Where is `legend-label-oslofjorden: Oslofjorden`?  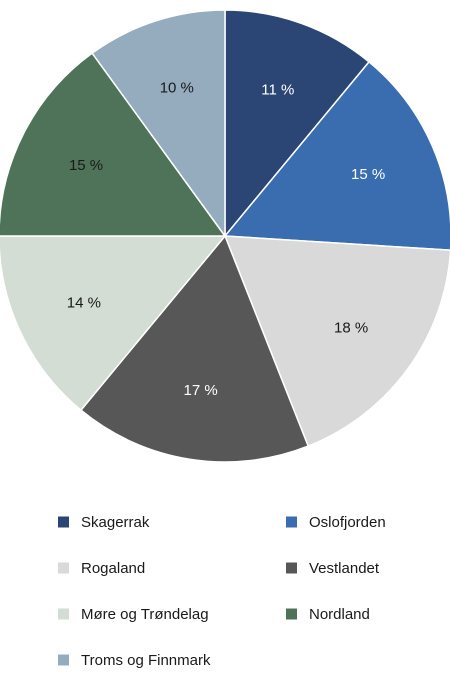 legend-label-oslofjorden: Oslofjorden is located at coordinates (347, 522).